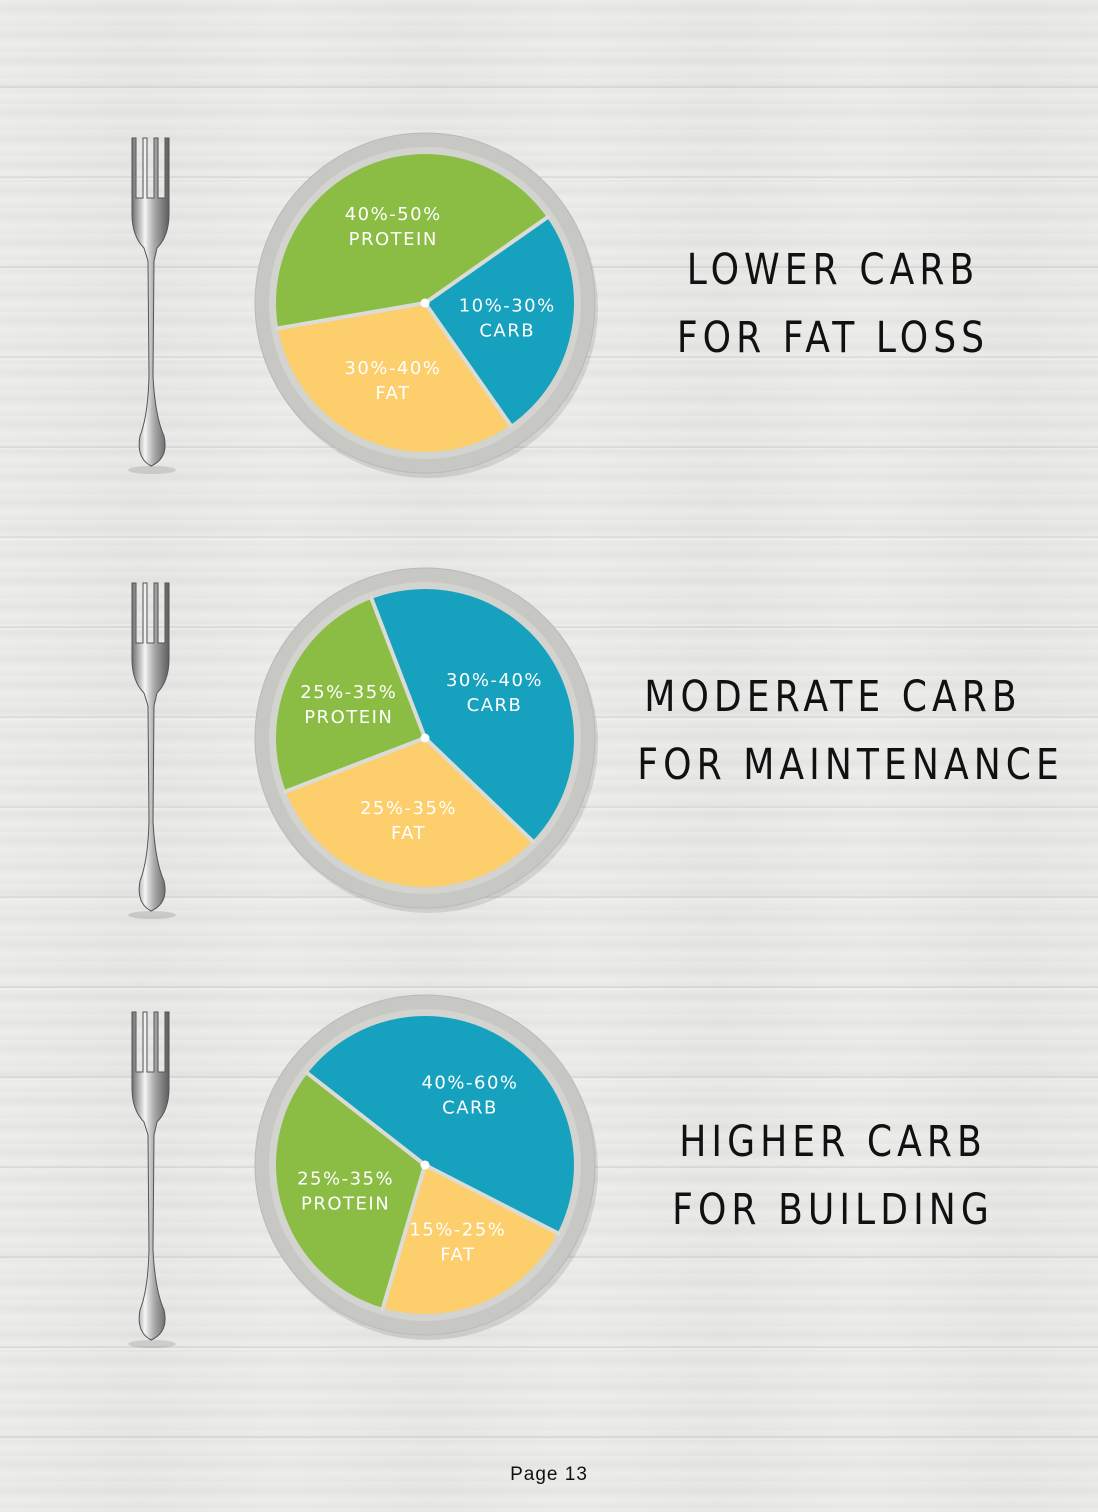 The height and width of the screenshot is (1512, 1098). I want to click on chart-title-line-1: MODERATE CARB, so click(833, 697).